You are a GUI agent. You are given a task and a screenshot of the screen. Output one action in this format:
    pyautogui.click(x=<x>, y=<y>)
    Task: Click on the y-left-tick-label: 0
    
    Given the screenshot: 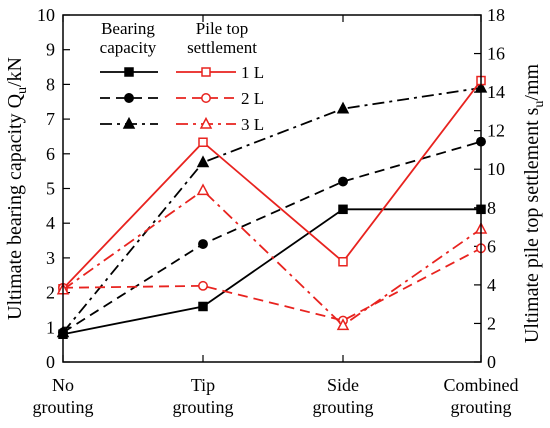 What is the action you would take?
    pyautogui.click(x=50, y=362)
    